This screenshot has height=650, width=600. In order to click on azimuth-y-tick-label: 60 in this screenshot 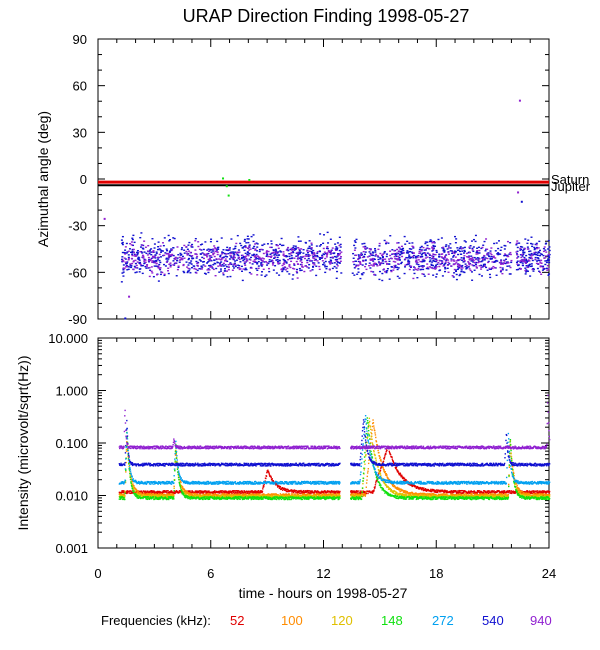, I will do `click(80, 86)`.